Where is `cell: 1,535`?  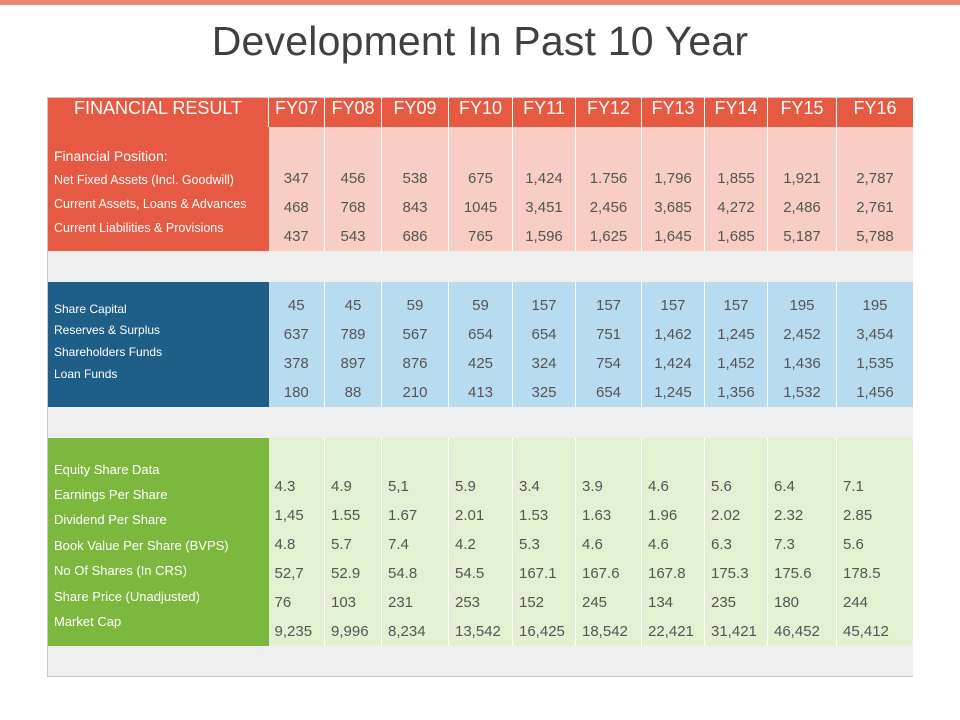
cell: 1,535 is located at coordinates (875, 363).